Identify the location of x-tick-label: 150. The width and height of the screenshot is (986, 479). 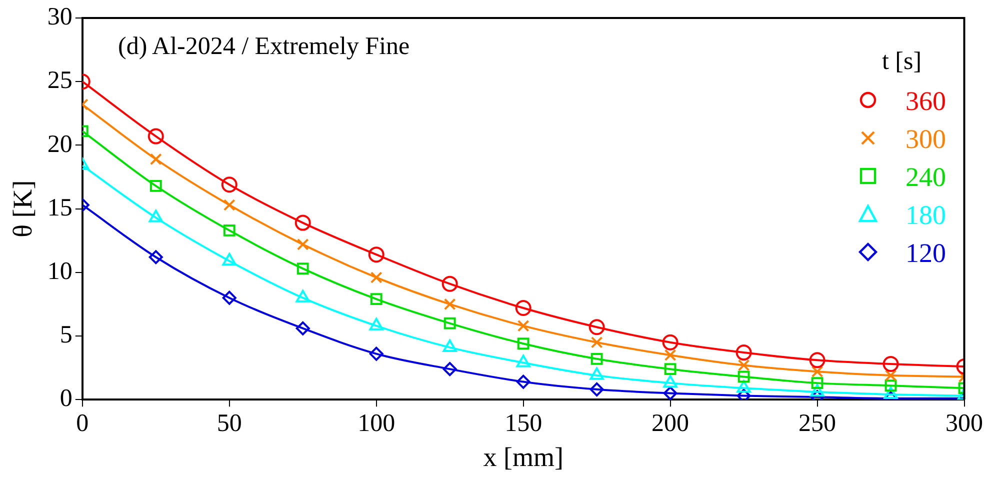
(523, 424).